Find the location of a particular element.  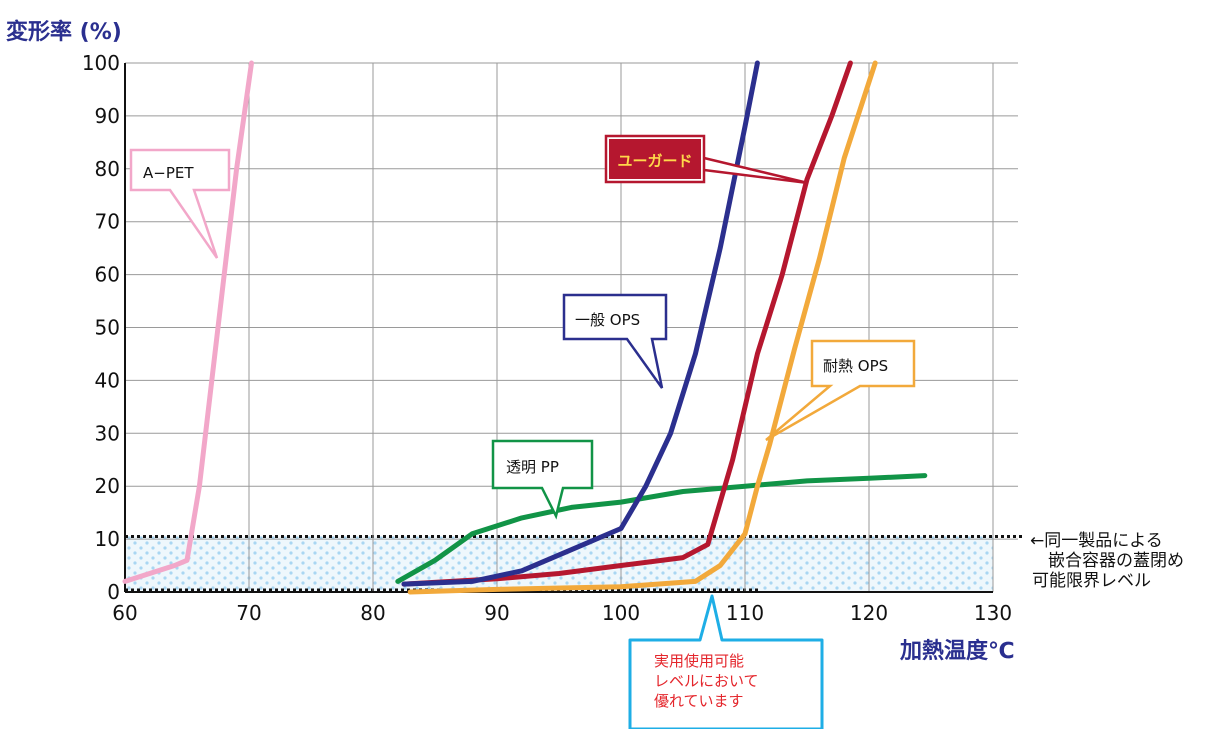

x-tick-label: 120 is located at coordinates (869, 613).